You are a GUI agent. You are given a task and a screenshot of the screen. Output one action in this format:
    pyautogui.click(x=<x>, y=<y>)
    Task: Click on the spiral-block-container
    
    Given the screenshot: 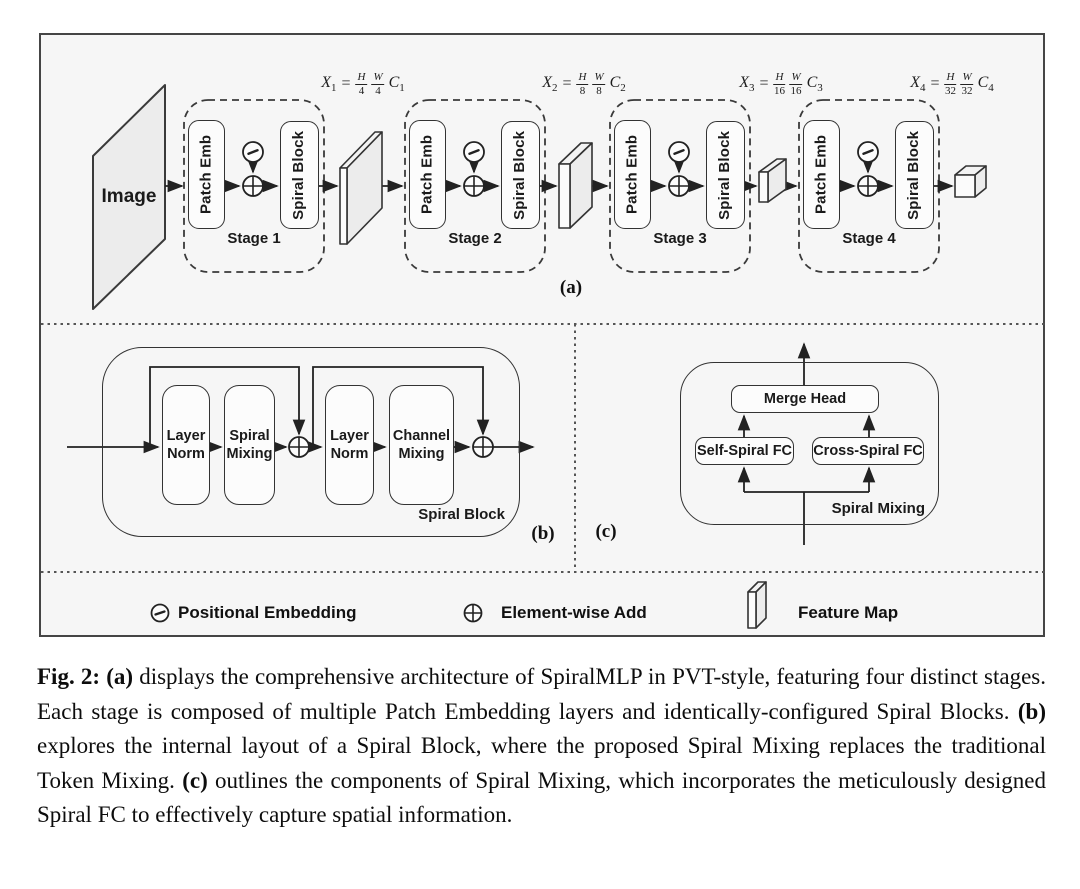 What is the action you would take?
    pyautogui.click(x=311, y=442)
    